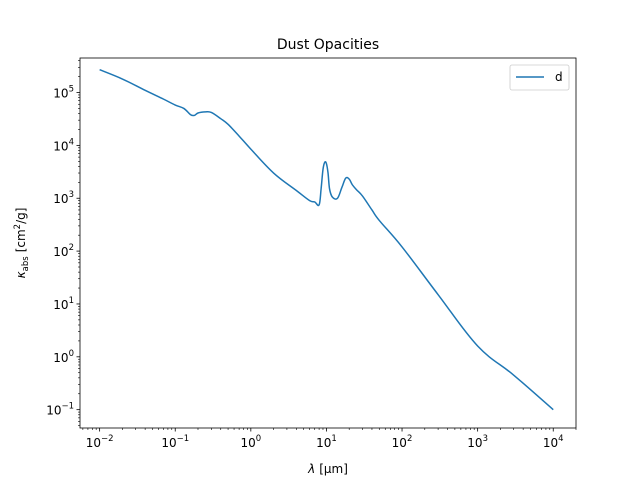 This screenshot has height=480, width=640. I want to click on x-axis-label: λ [μm], so click(327, 469).